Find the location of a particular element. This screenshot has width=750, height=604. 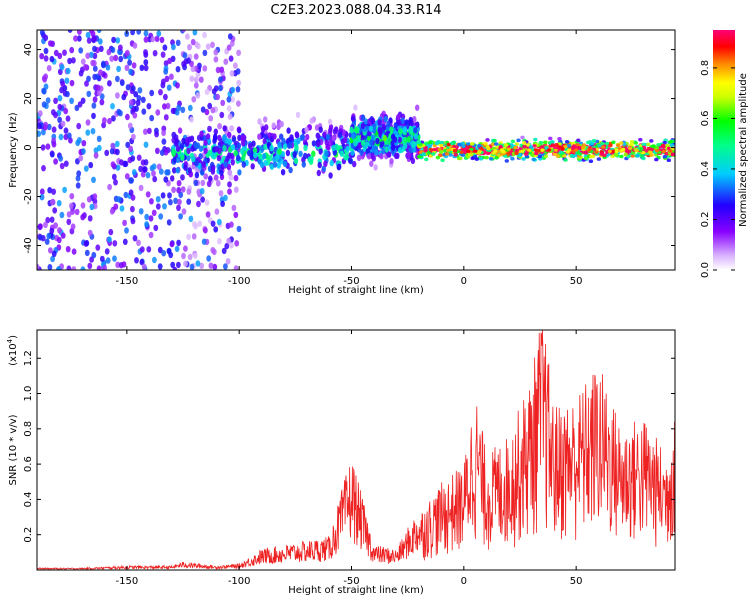

snr-scale-exponent: 4 is located at coordinates (10, 340).